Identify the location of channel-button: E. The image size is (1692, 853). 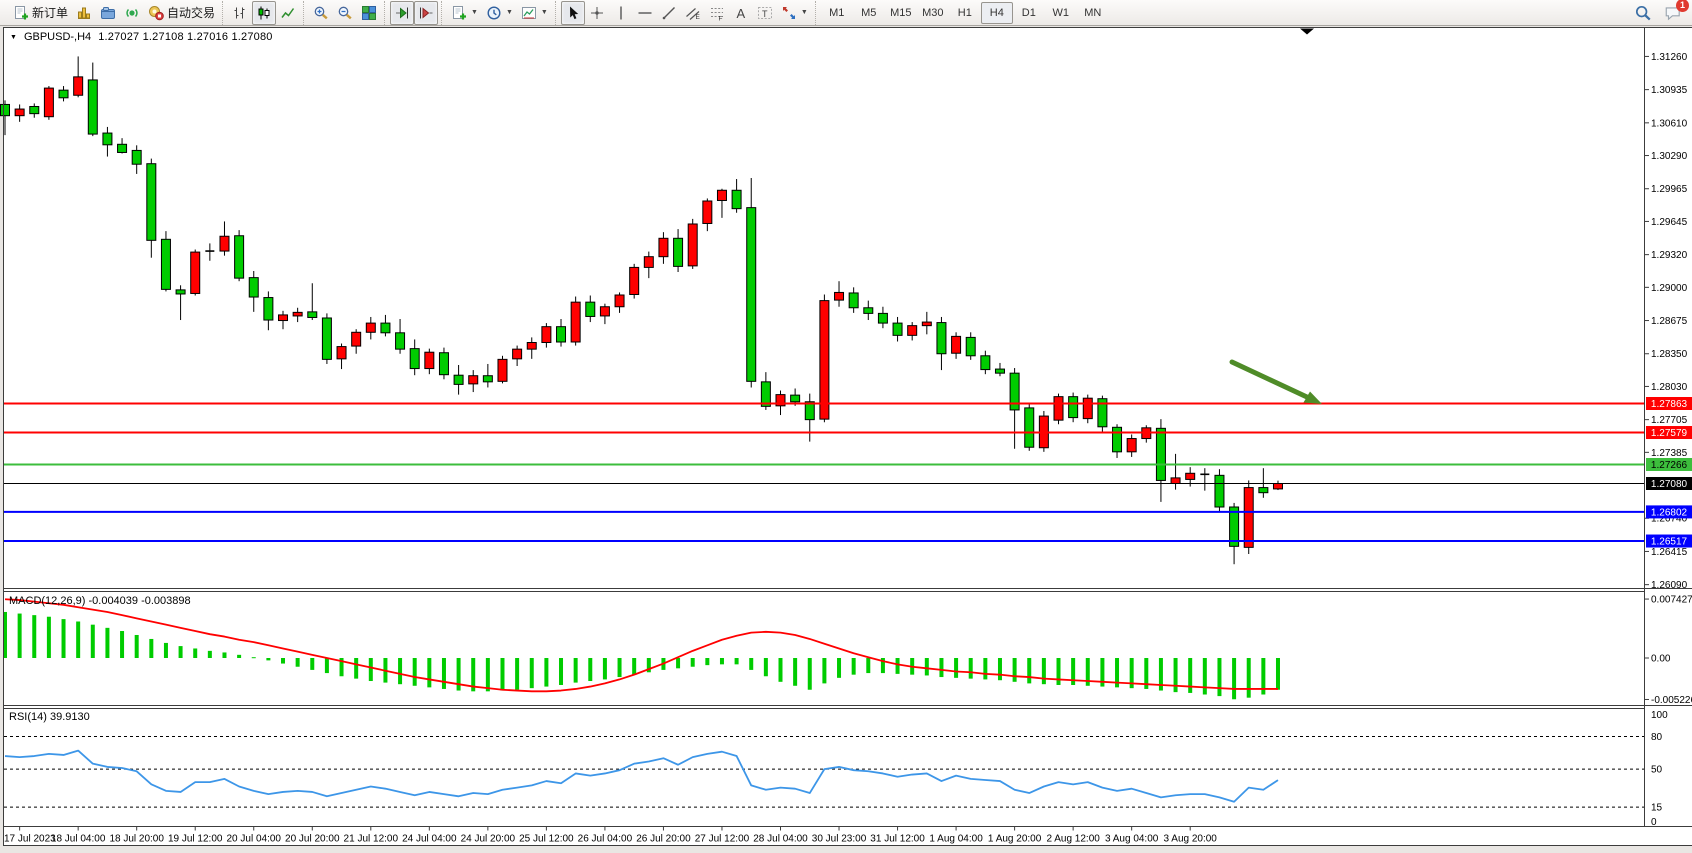
(693, 13).